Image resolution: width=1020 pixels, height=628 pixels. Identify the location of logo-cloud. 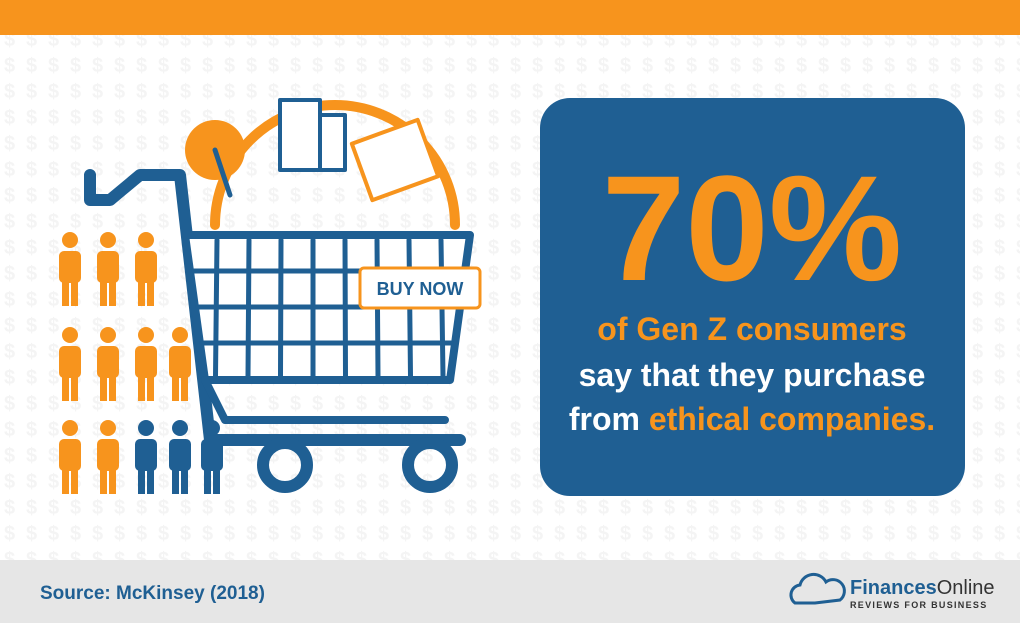
(817, 588).